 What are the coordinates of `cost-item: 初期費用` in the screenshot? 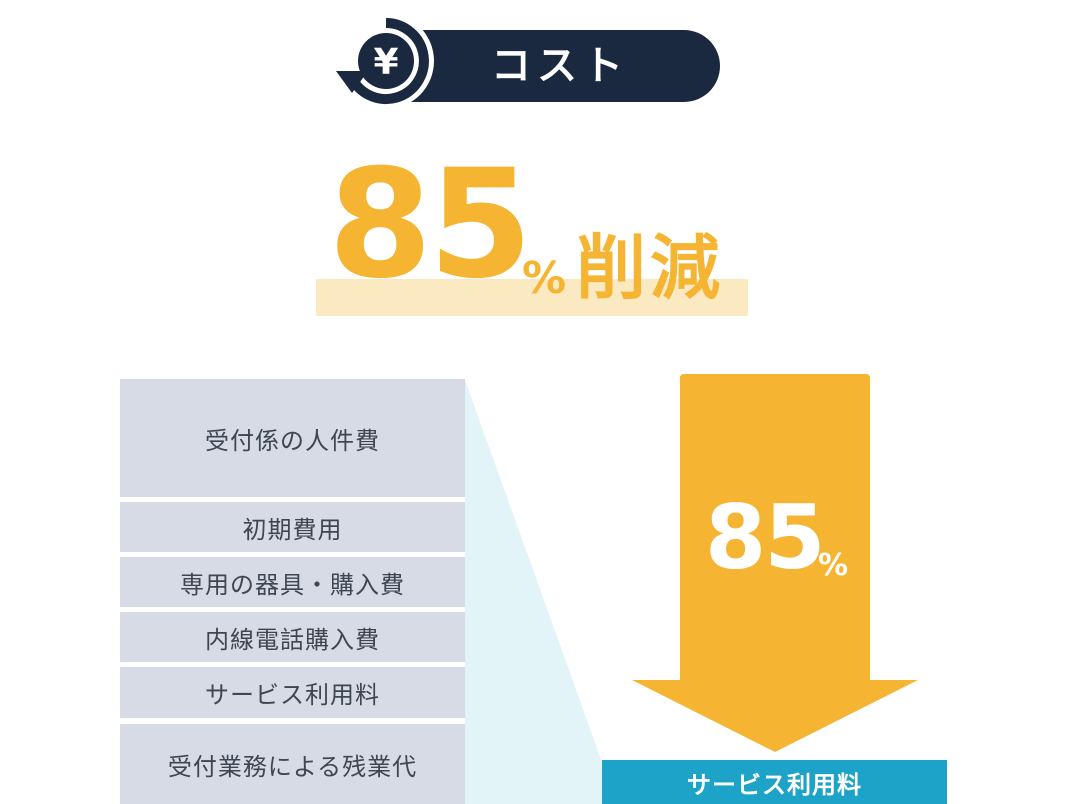 It's located at (292, 527).